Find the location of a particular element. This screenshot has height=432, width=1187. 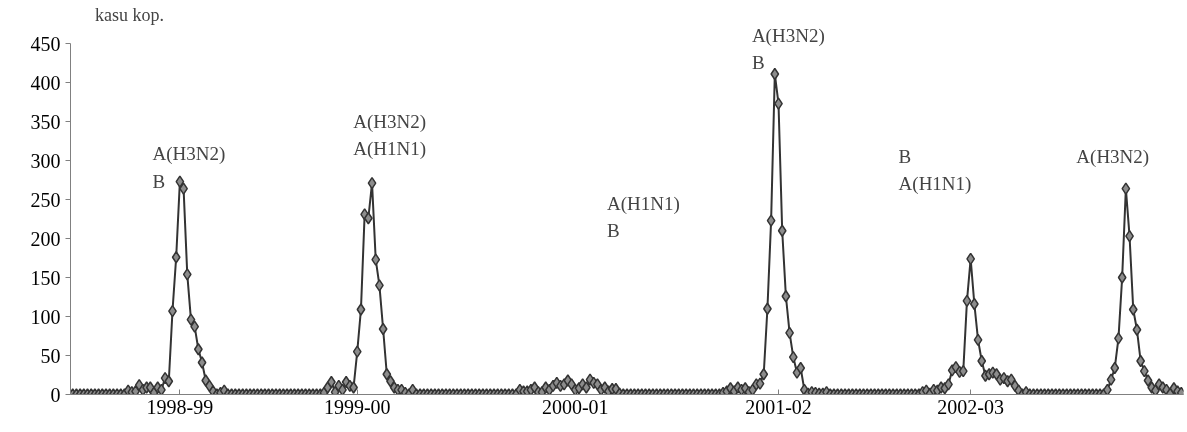

y-tick-label: 250 is located at coordinates (45, 199).